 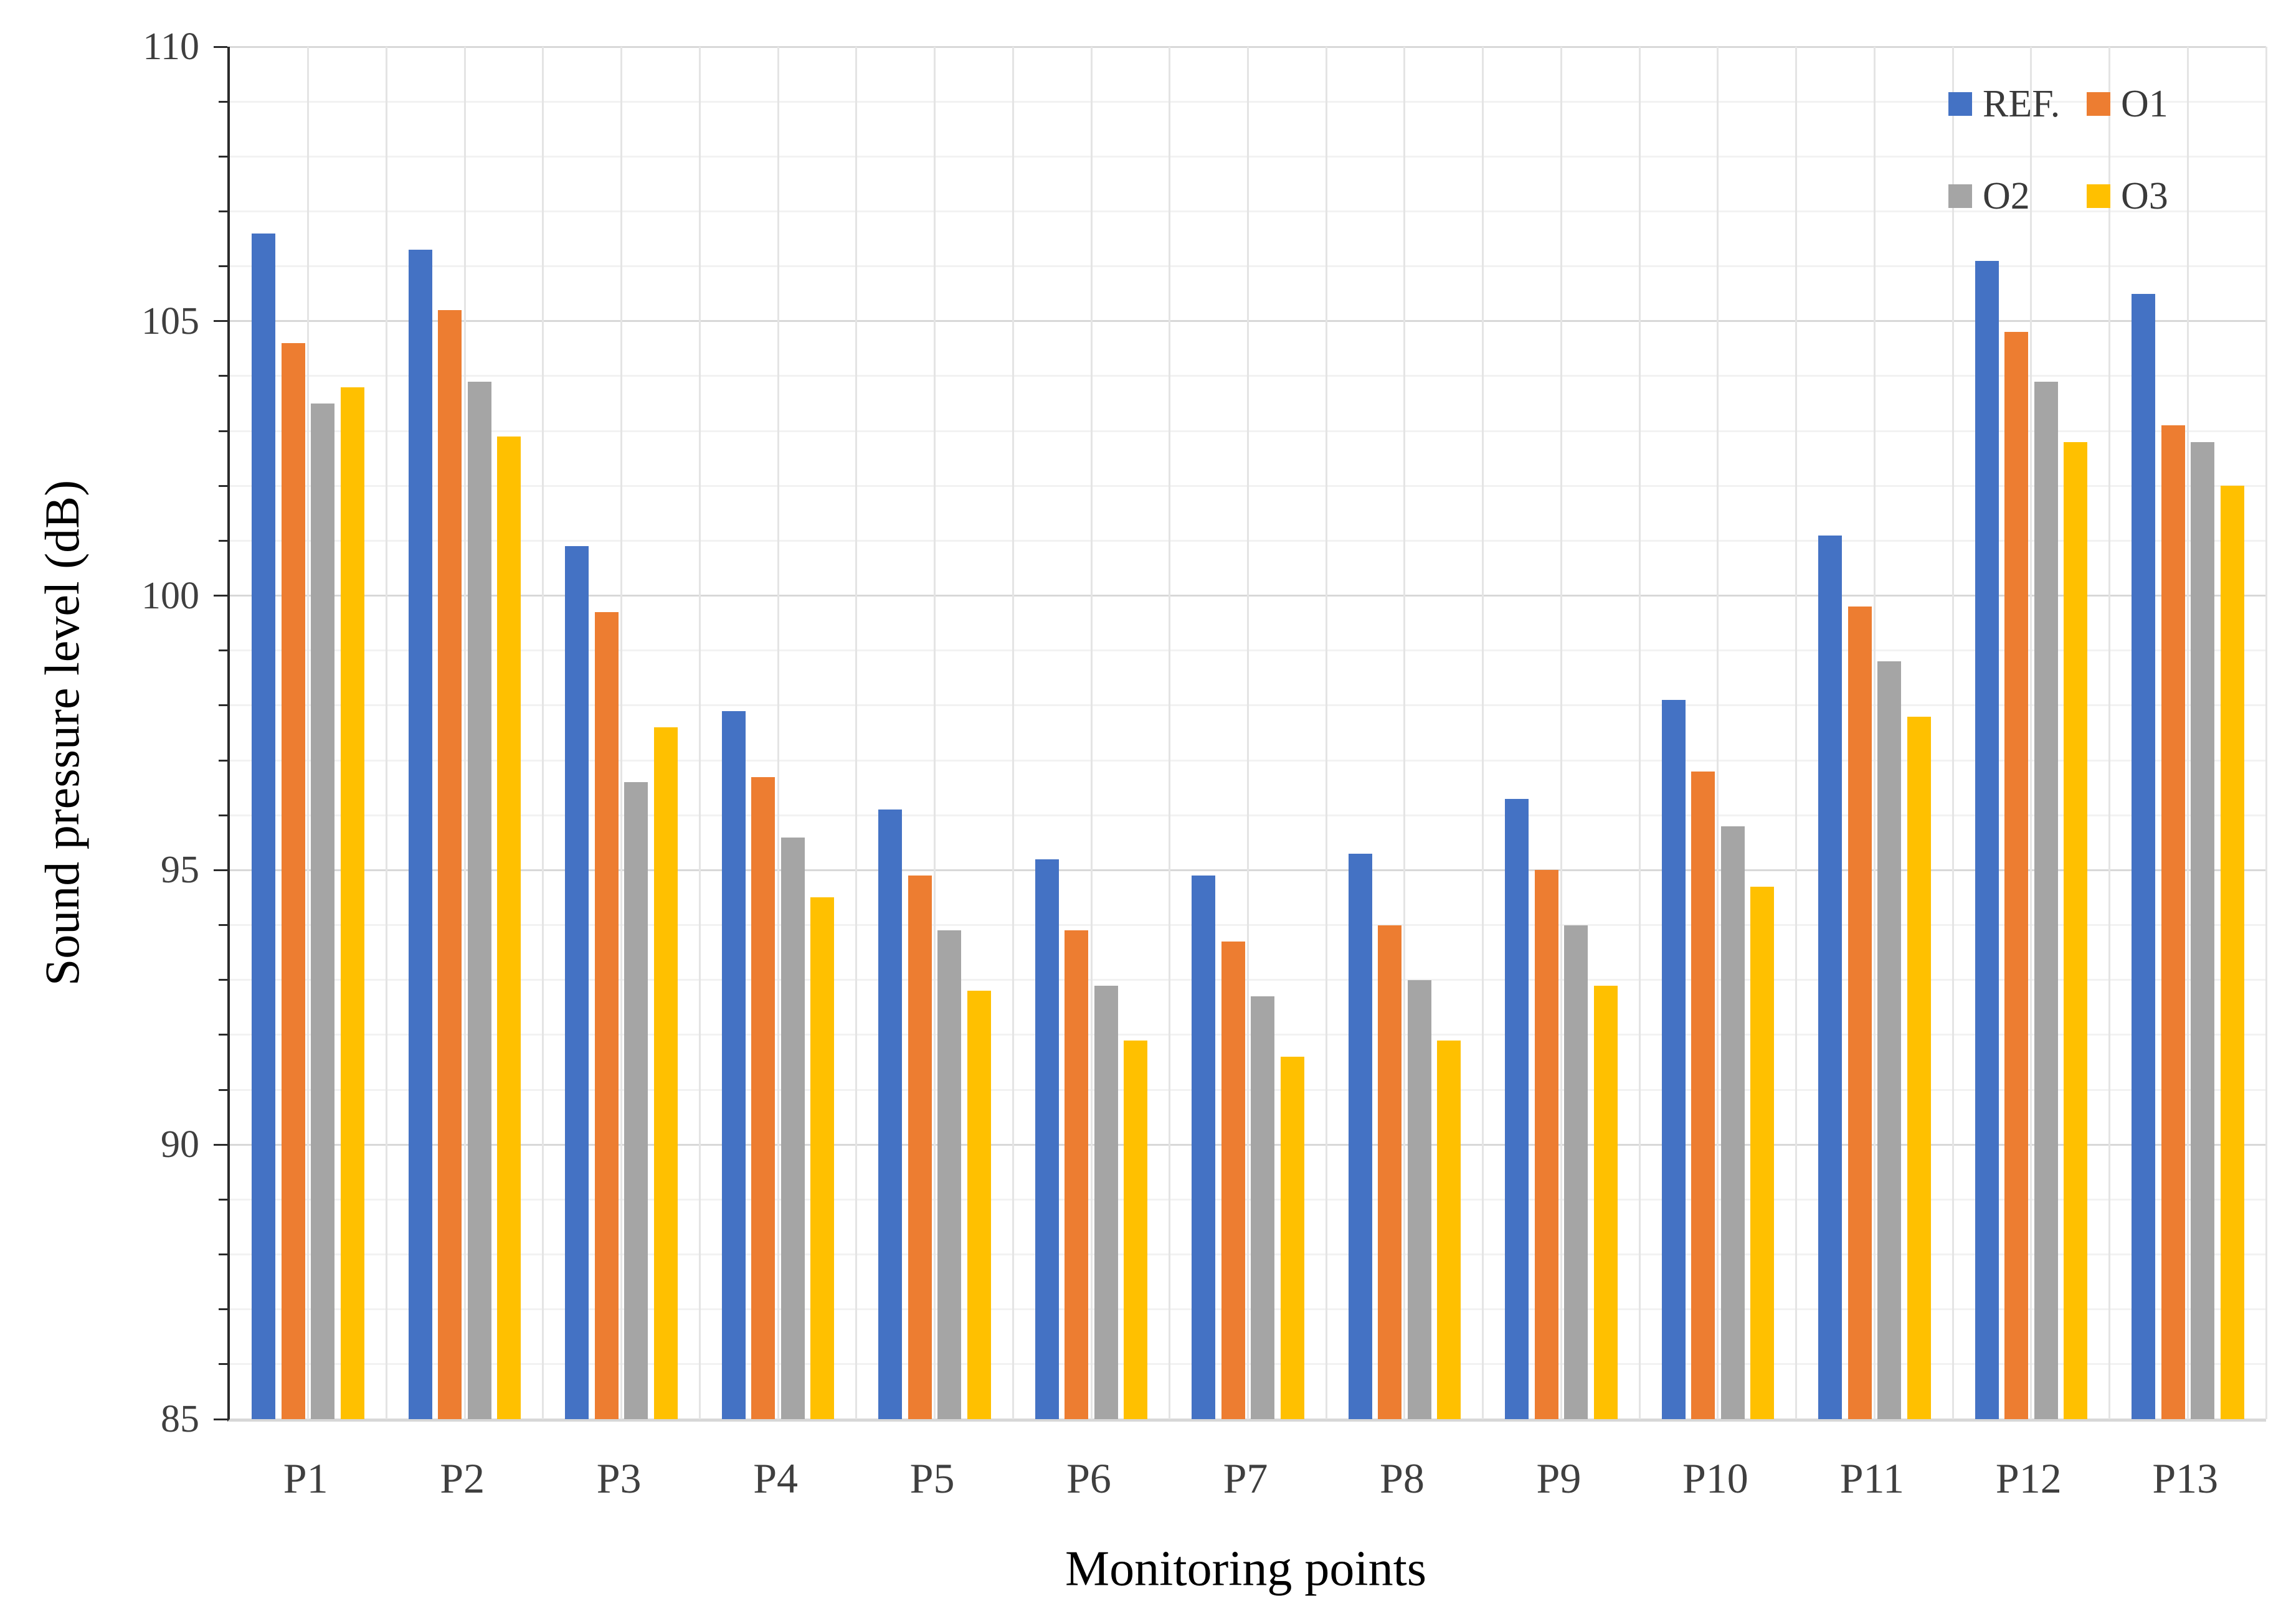 What do you see at coordinates (62, 732) in the screenshot?
I see `y-axis-title: Sound pressure level (dB)` at bounding box center [62, 732].